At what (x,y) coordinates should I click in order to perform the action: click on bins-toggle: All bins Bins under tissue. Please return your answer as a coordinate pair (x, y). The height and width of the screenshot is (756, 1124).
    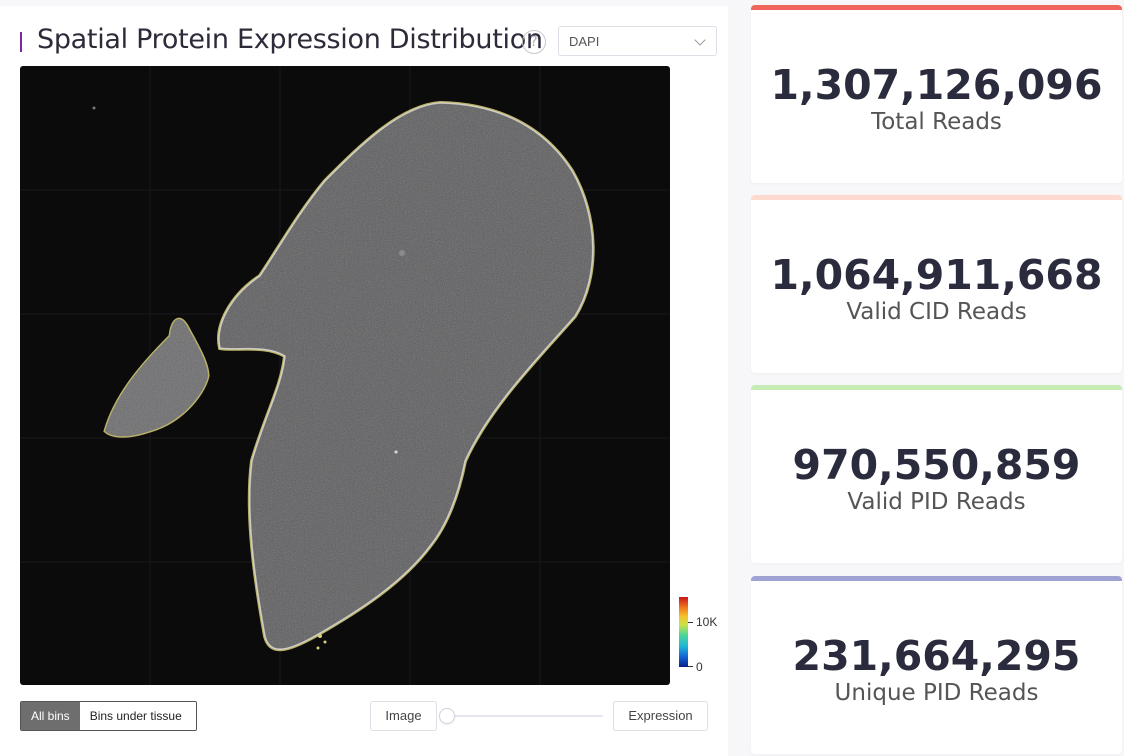
    Looking at the image, I should click on (108, 716).